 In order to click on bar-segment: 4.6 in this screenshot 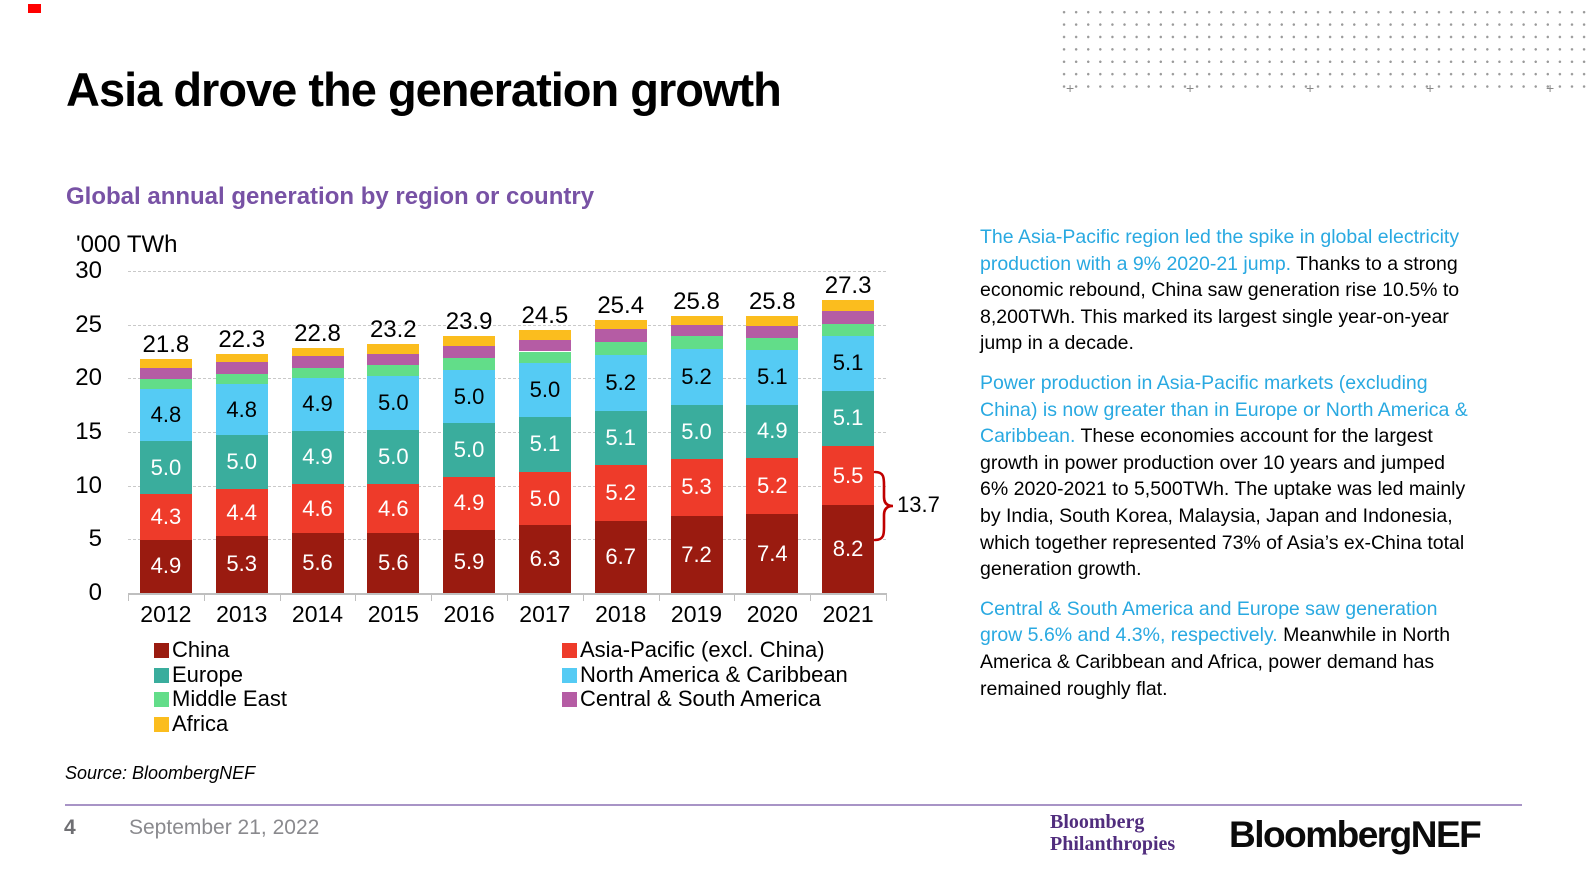, I will do `click(317, 508)`.